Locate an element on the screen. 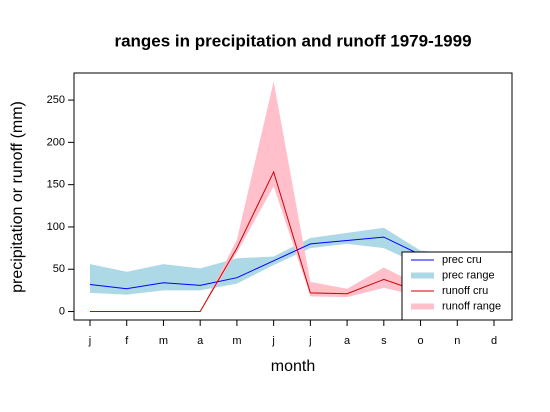 The width and height of the screenshot is (550, 412). x-axis-label: month is located at coordinates (293, 366).